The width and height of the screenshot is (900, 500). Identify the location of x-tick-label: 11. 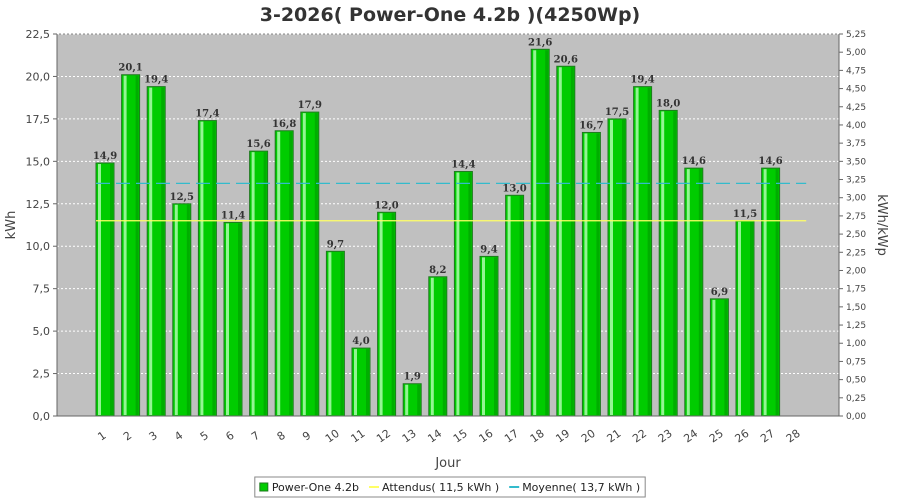
(358, 436).